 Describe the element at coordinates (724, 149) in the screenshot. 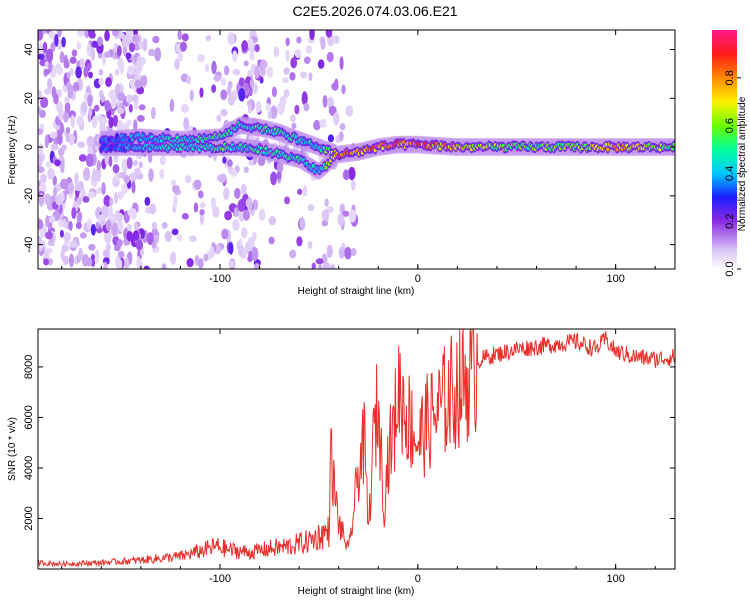

I see `colorbar-gradient` at that location.